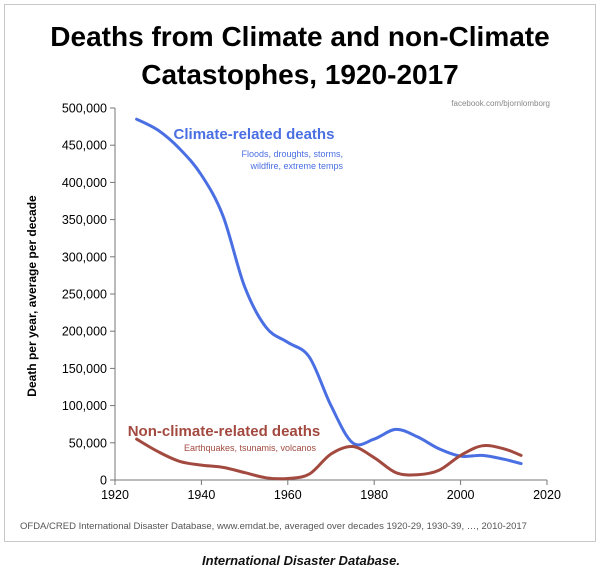 The height and width of the screenshot is (578, 602). What do you see at coordinates (547, 495) in the screenshot?
I see `x-tick-label: 2020` at bounding box center [547, 495].